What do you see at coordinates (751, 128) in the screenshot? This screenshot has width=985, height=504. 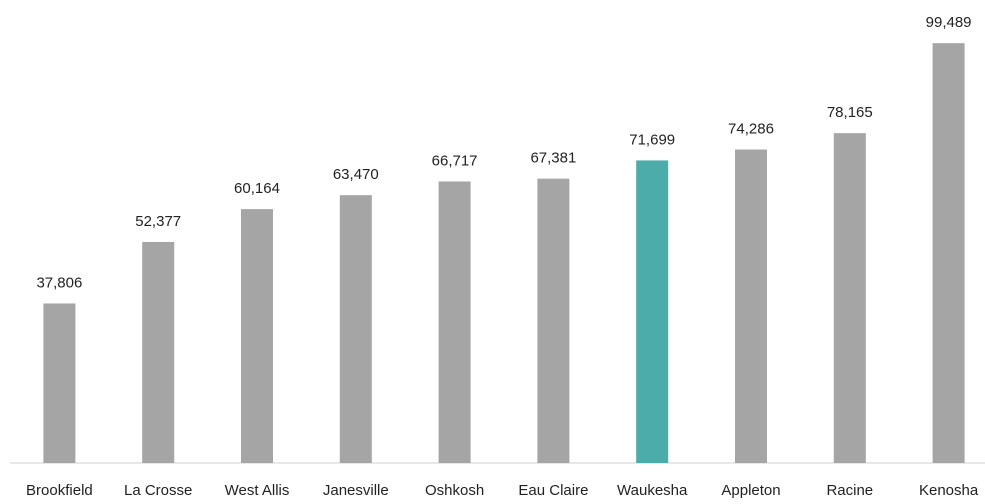 I see `data-label: 74,286` at bounding box center [751, 128].